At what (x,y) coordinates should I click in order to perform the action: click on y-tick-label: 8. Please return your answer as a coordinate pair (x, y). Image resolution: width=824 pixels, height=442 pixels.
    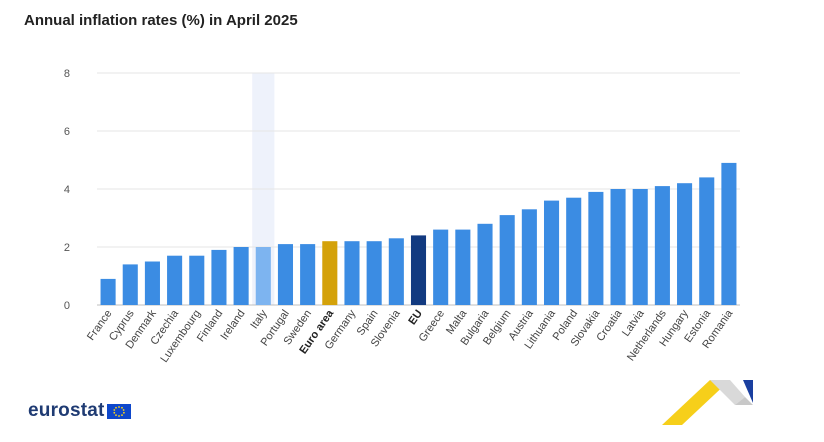
    Looking at the image, I should click on (67, 74).